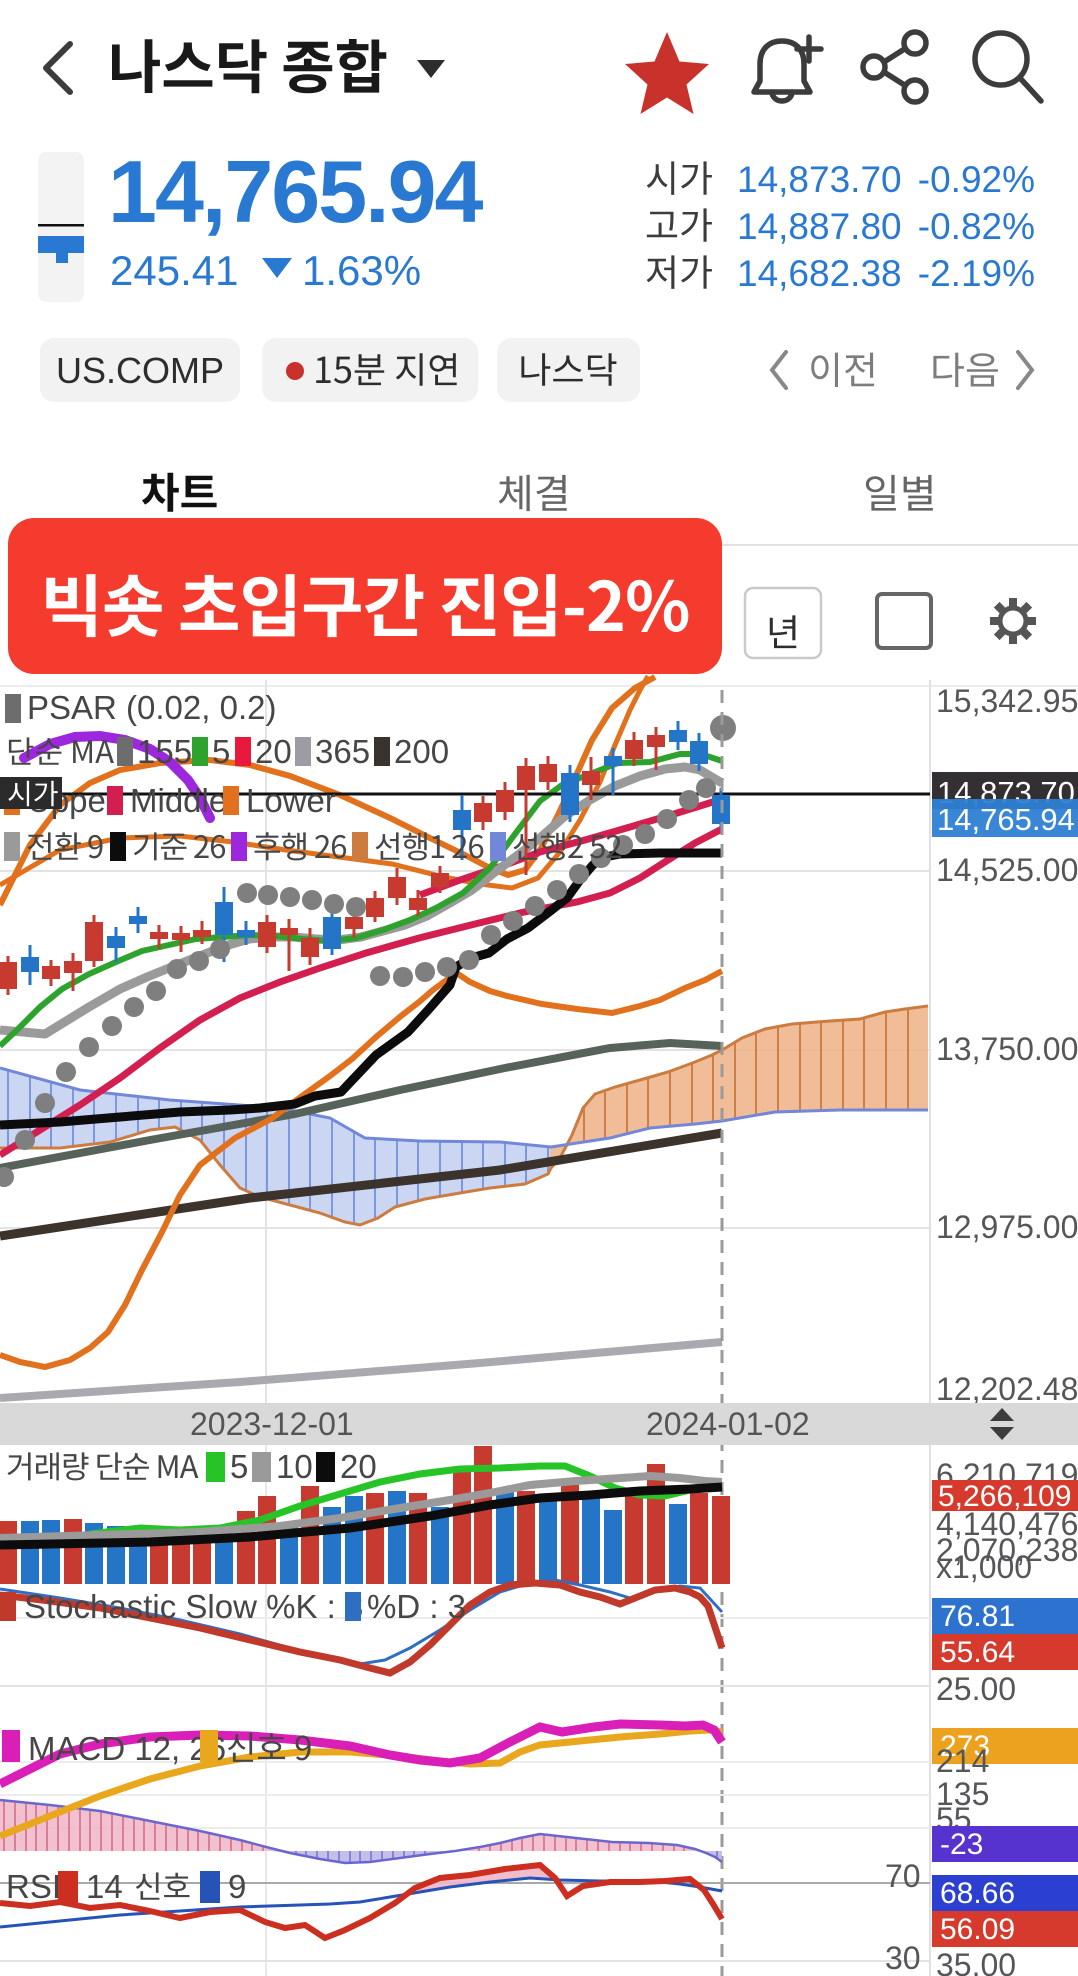 This screenshot has height=1976, width=1078. I want to click on svg-text: -0.92%, so click(976, 179).